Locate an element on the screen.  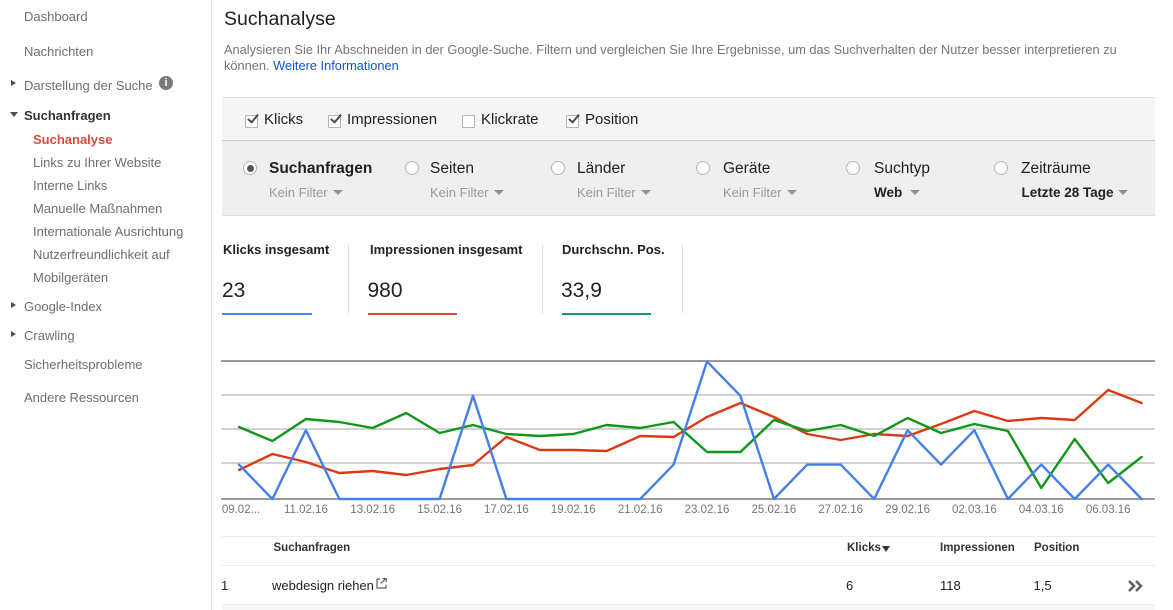
svg-text: 19.02.16 is located at coordinates (573, 510).